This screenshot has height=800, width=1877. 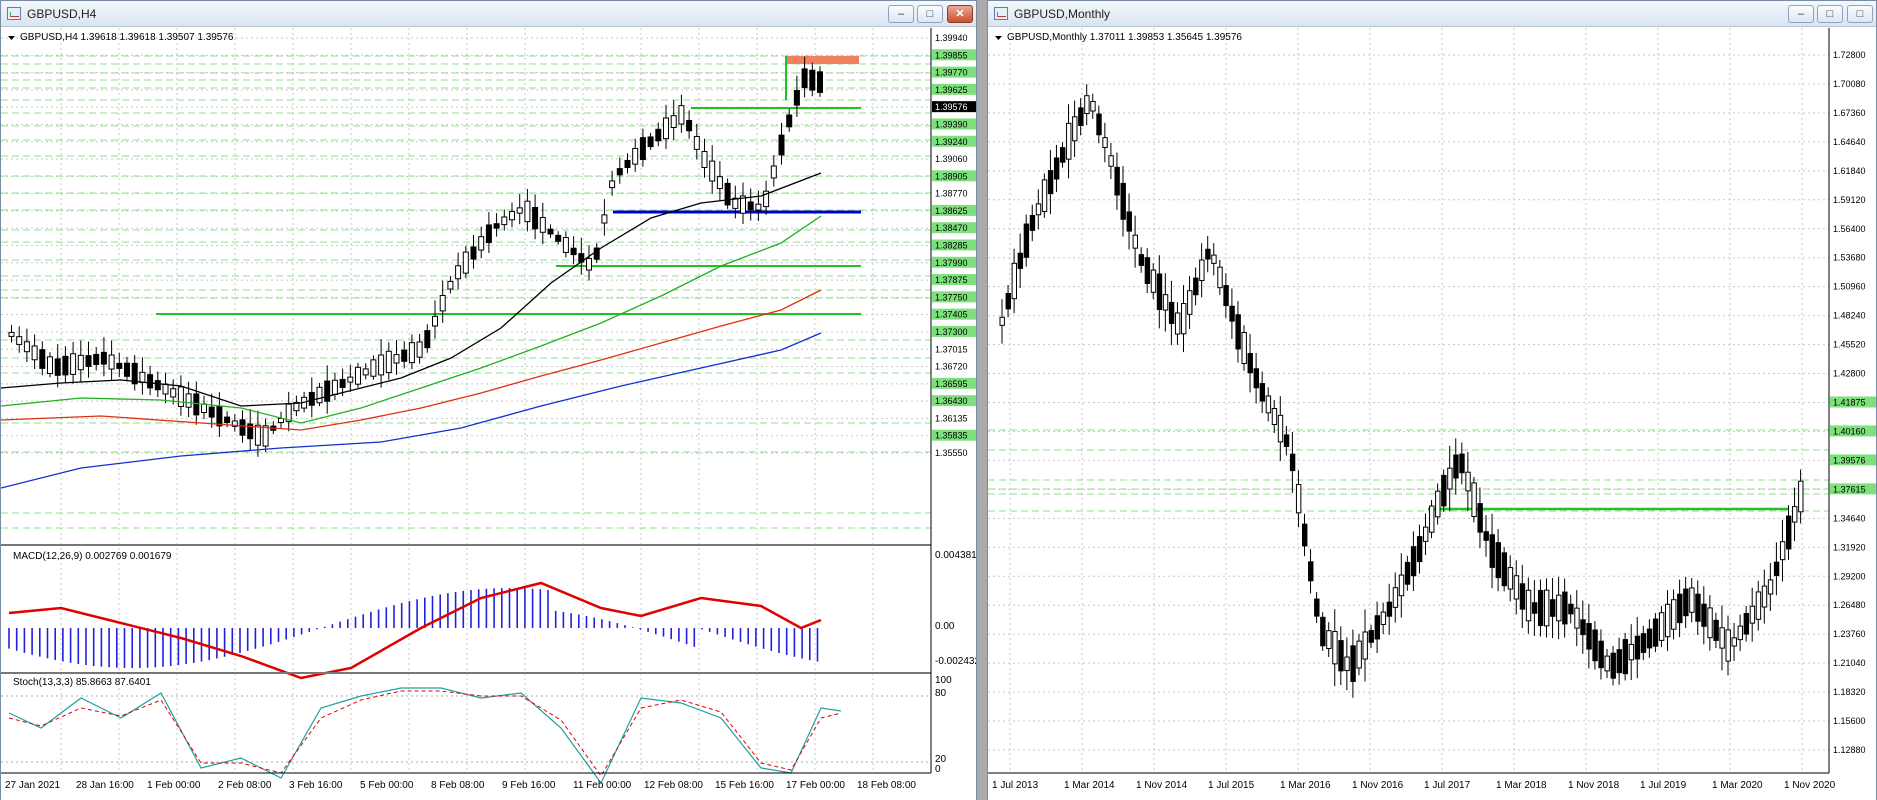 What do you see at coordinates (488, 14) in the screenshot?
I see `window-titlebar: GBPUSD,H4 ‒ □ ✕` at bounding box center [488, 14].